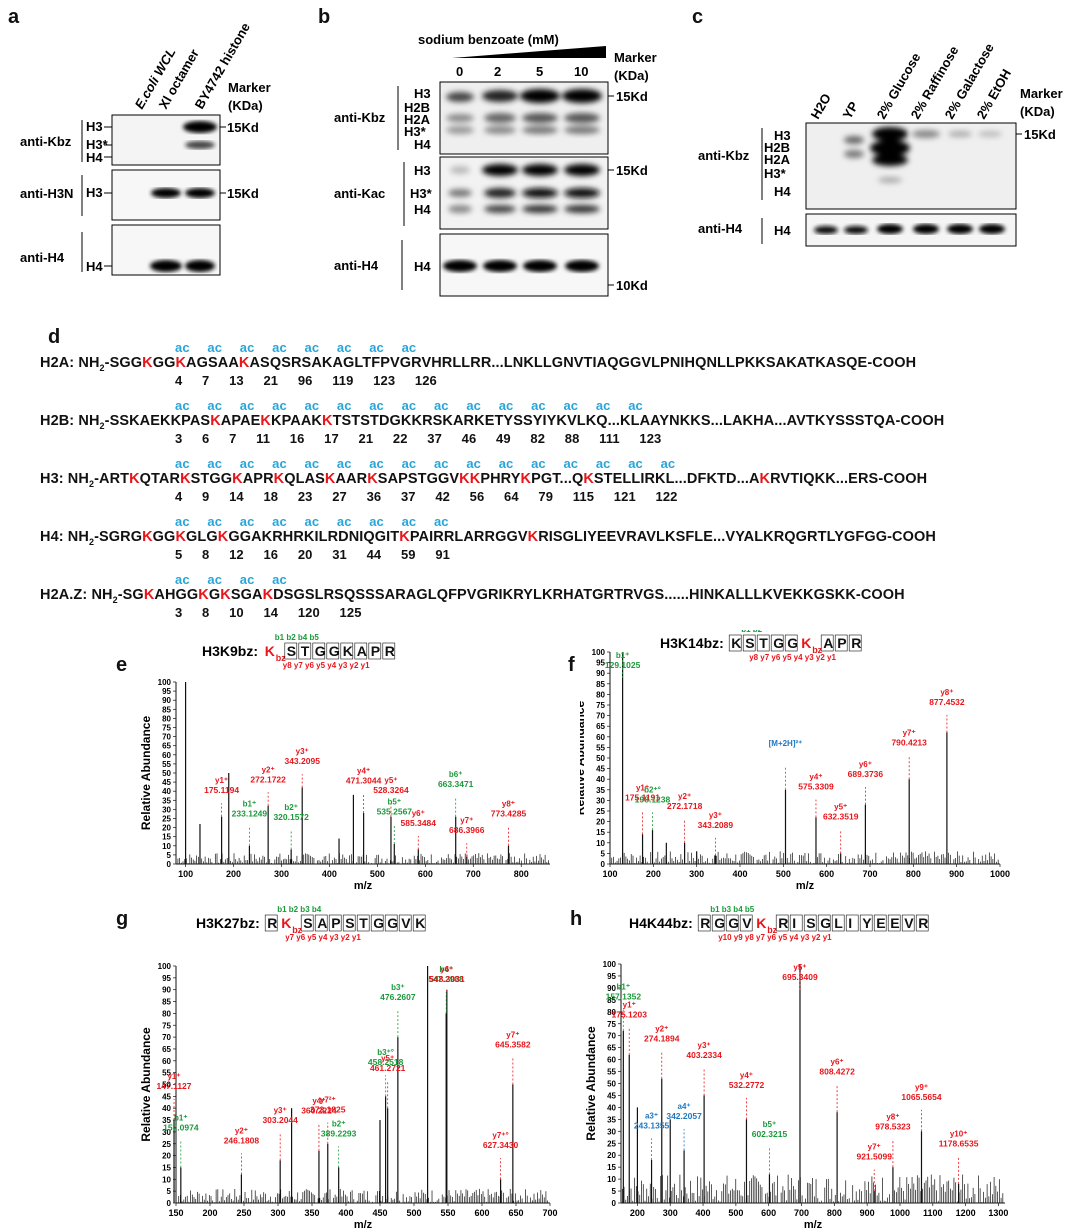 This screenshot has width=1080, height=1231. Describe the element at coordinates (571, 665) in the screenshot. I see `panel-label-f: f` at that location.